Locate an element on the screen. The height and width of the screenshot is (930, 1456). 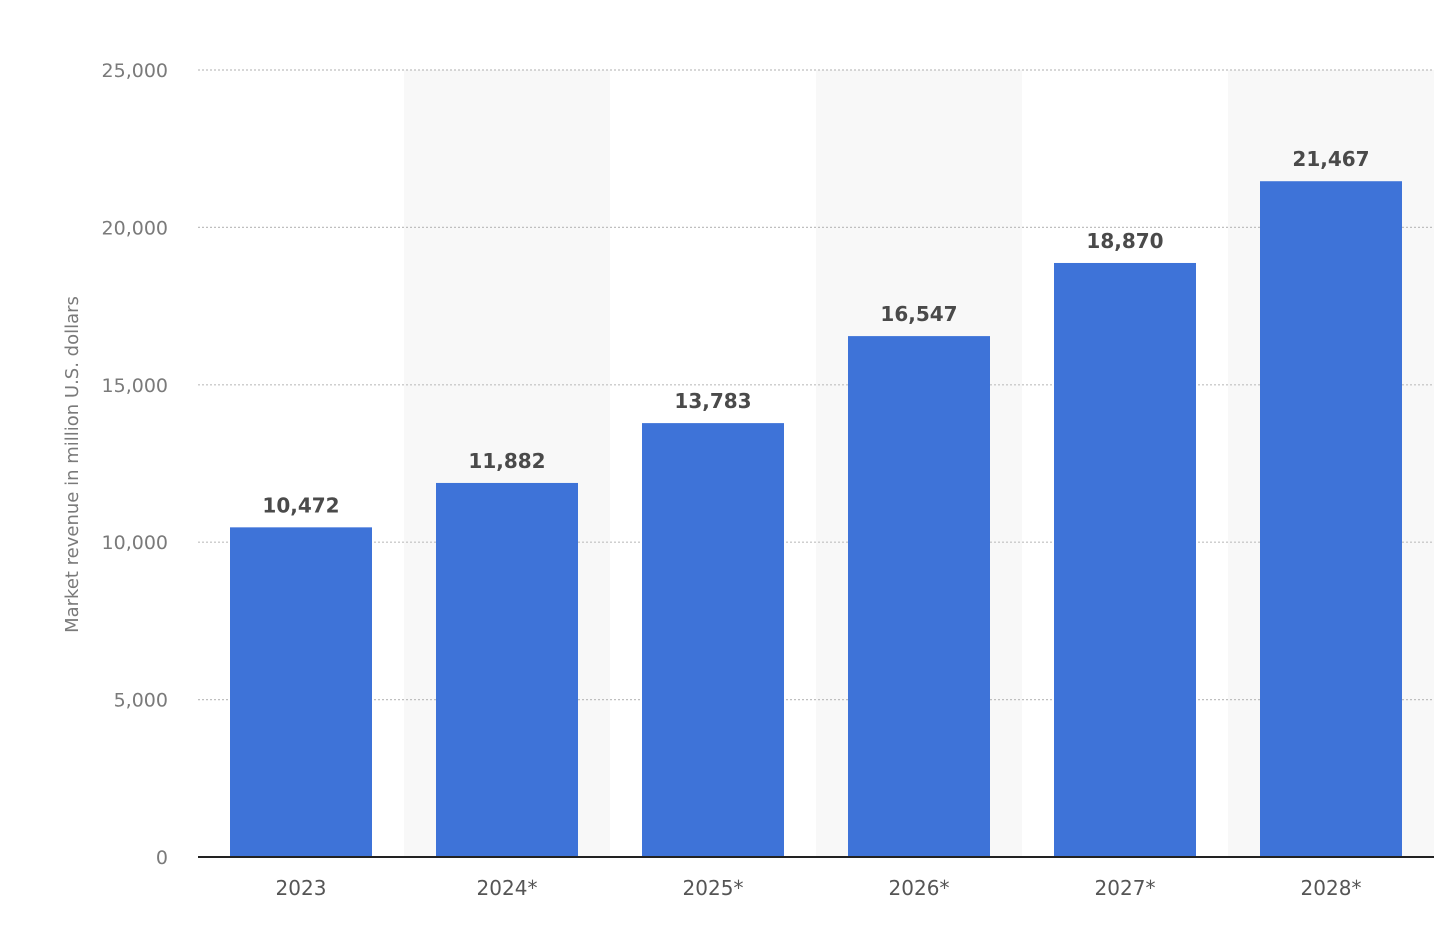
y-tick-label: 15,000 is located at coordinates (135, 386).